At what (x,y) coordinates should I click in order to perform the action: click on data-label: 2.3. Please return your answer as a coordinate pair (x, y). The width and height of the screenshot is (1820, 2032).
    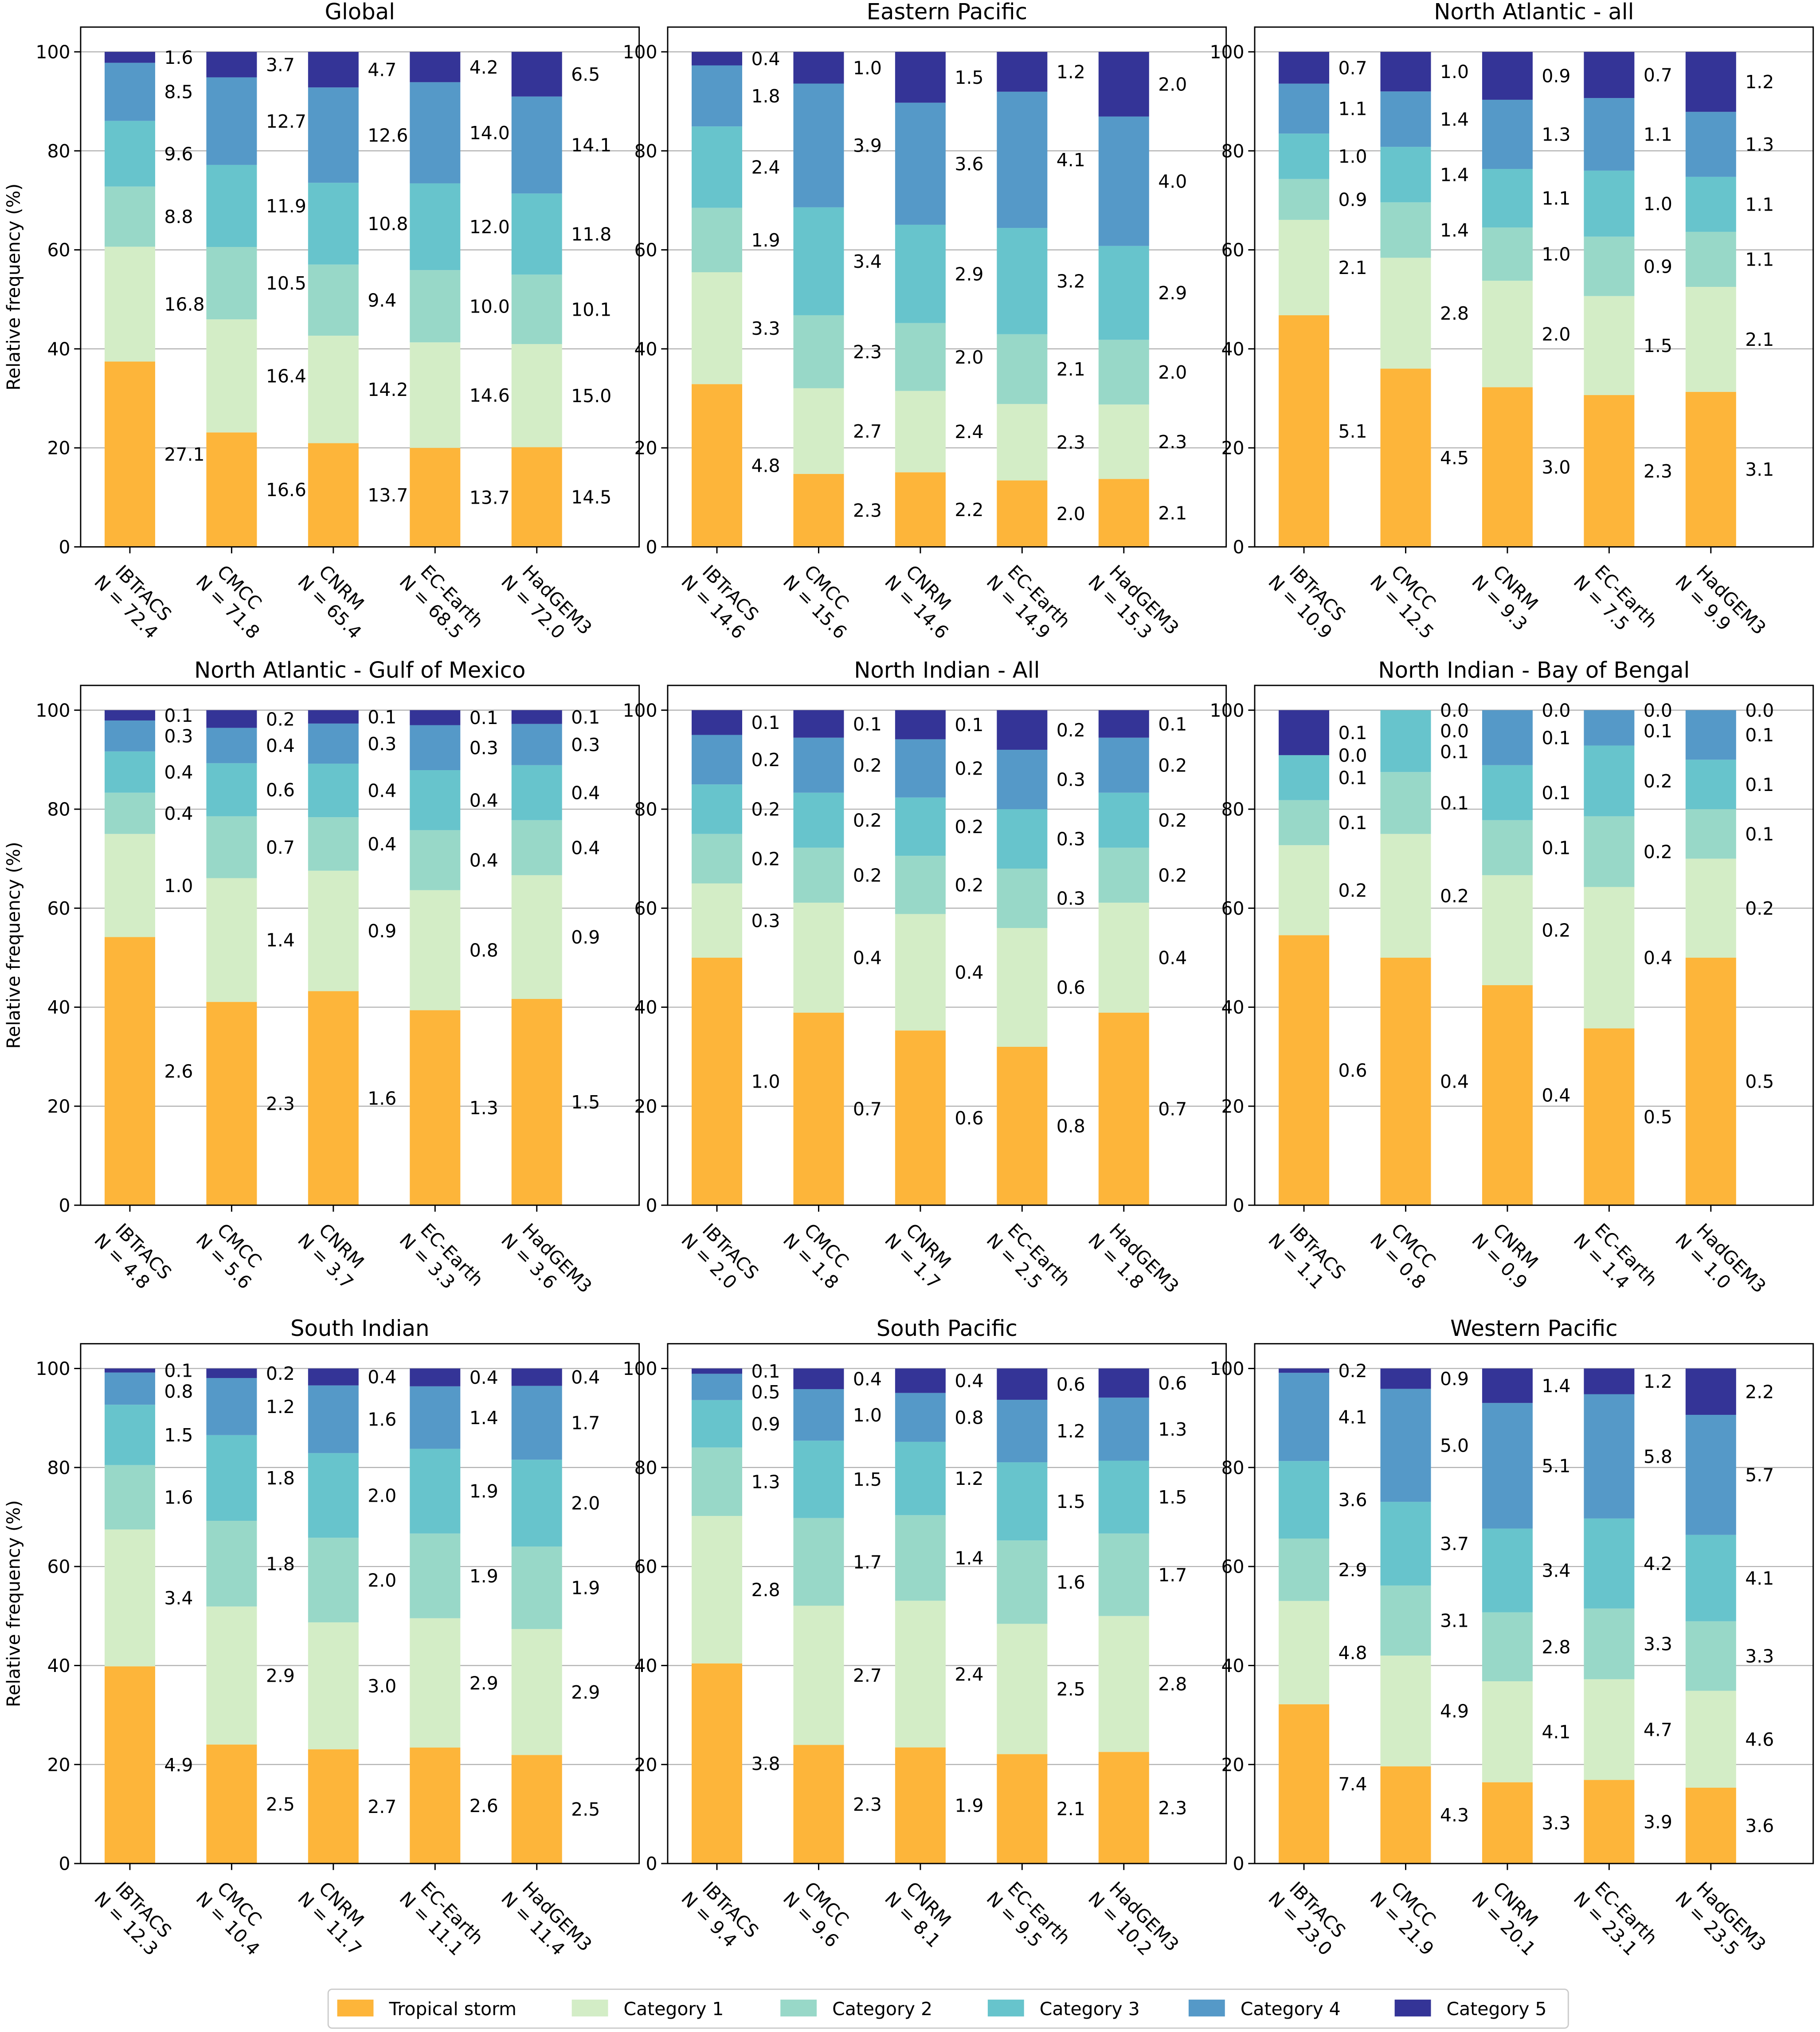
    Looking at the image, I should click on (1172, 1808).